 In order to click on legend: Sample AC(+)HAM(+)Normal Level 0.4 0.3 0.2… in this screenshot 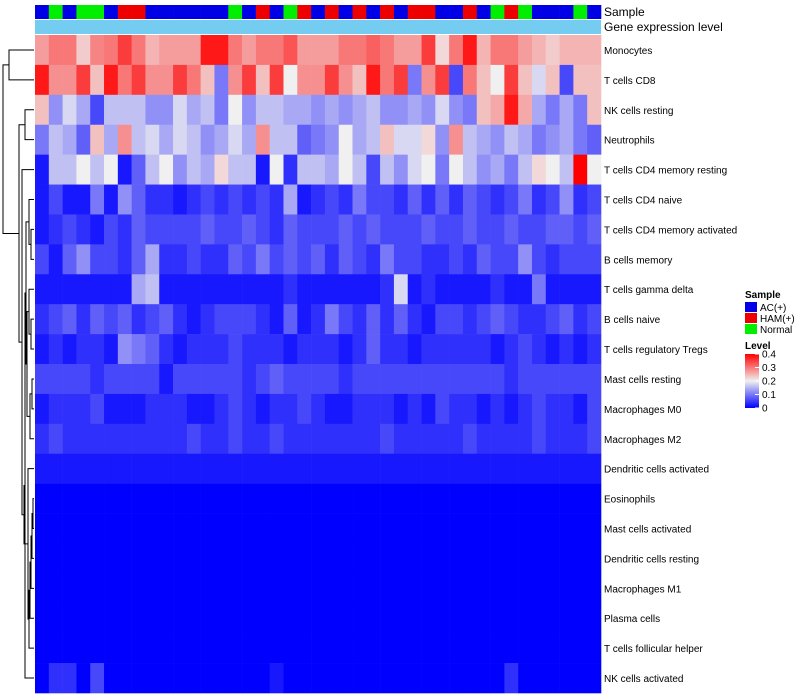, I will do `click(770, 352)`.